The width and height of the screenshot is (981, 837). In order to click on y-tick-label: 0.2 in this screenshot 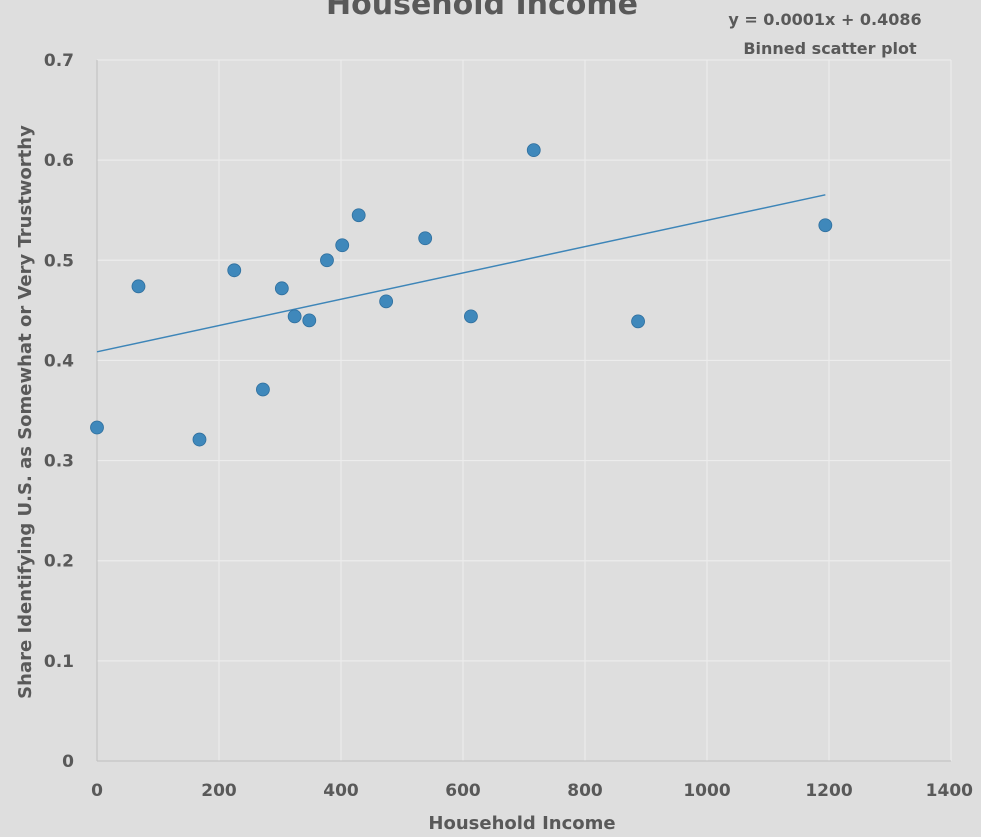, I will do `click(59, 562)`.